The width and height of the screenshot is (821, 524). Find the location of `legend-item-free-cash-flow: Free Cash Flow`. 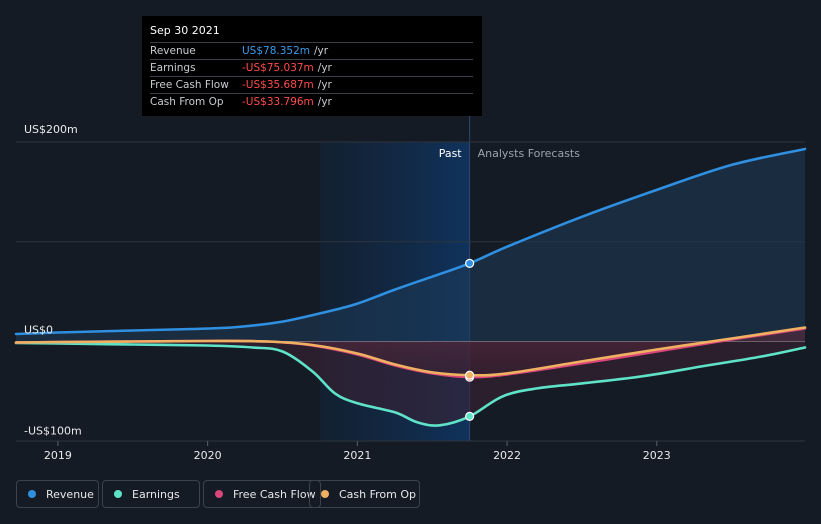

legend-item-free-cash-flow: Free Cash Flow is located at coordinates (262, 494).